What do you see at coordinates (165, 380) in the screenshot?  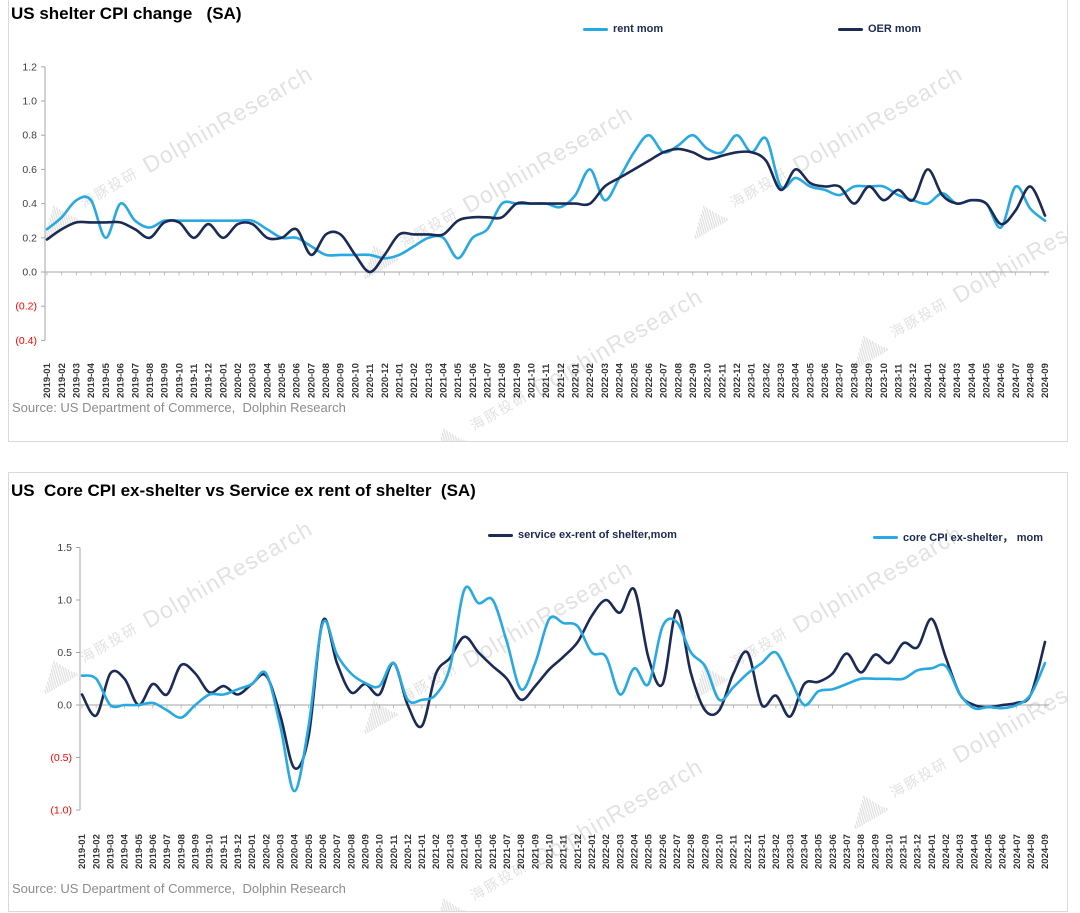 I see `x-tick-label: 2019-09` at bounding box center [165, 380].